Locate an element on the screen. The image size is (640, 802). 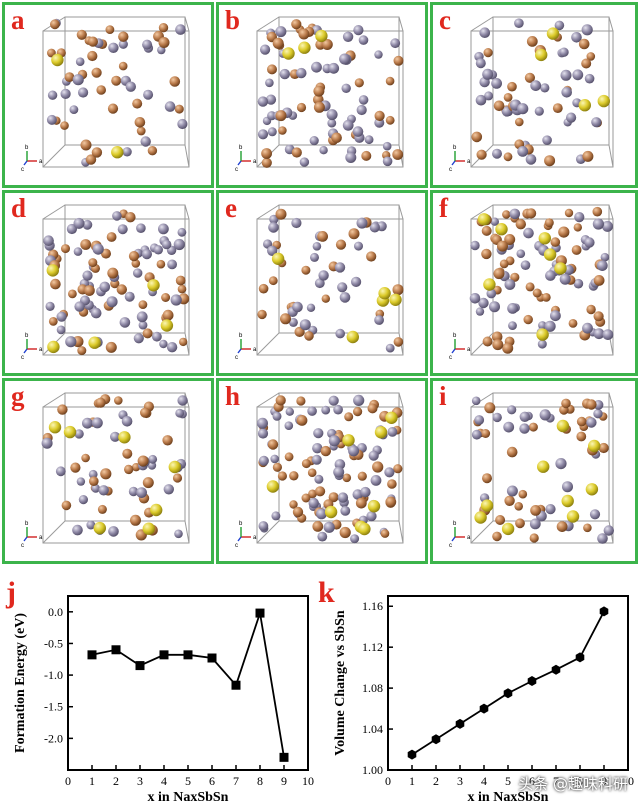
x-axis-label: x in NaxSbSn is located at coordinates (188, 796).